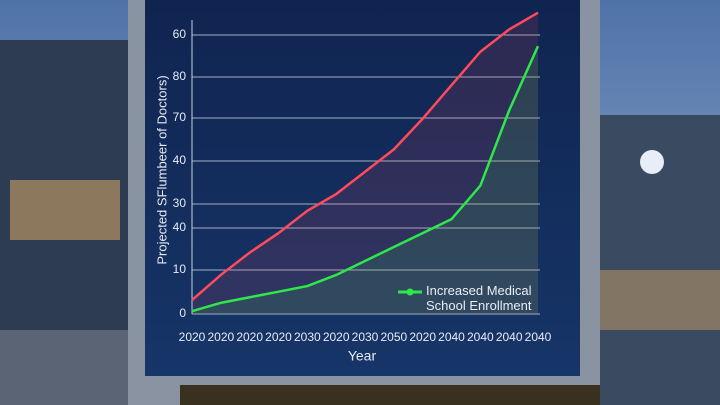 The image size is (720, 405). I want to click on x-axis-title: Year, so click(362, 356).